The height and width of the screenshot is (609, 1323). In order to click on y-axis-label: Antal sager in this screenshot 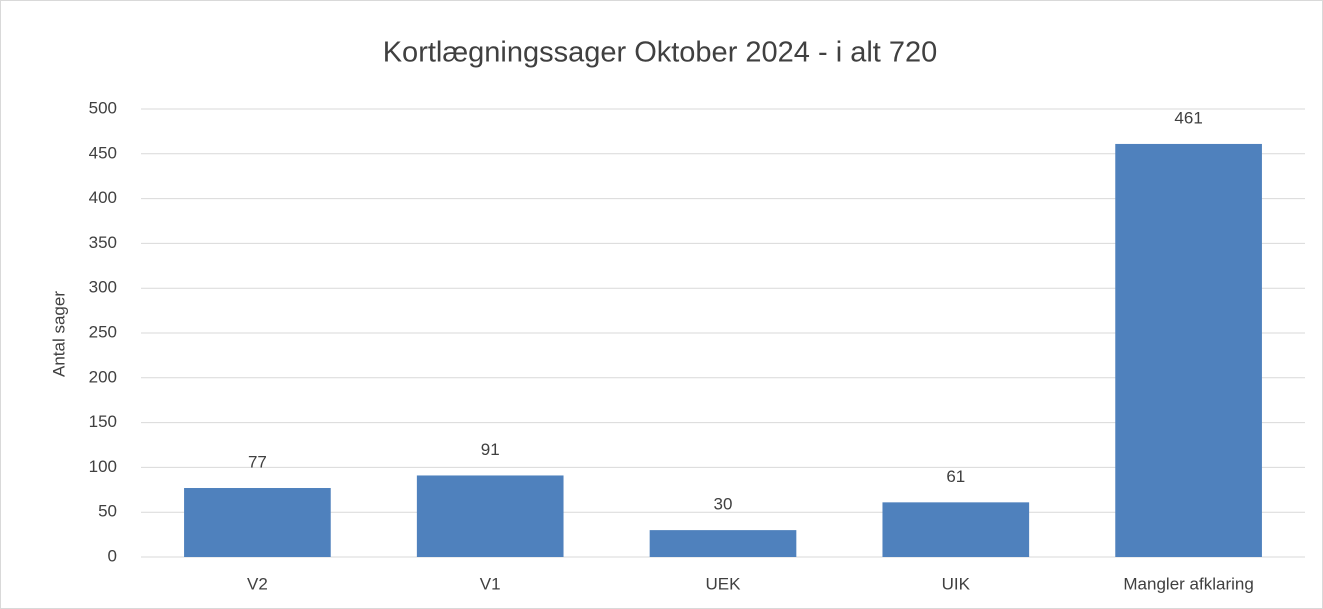, I will do `click(58, 334)`.